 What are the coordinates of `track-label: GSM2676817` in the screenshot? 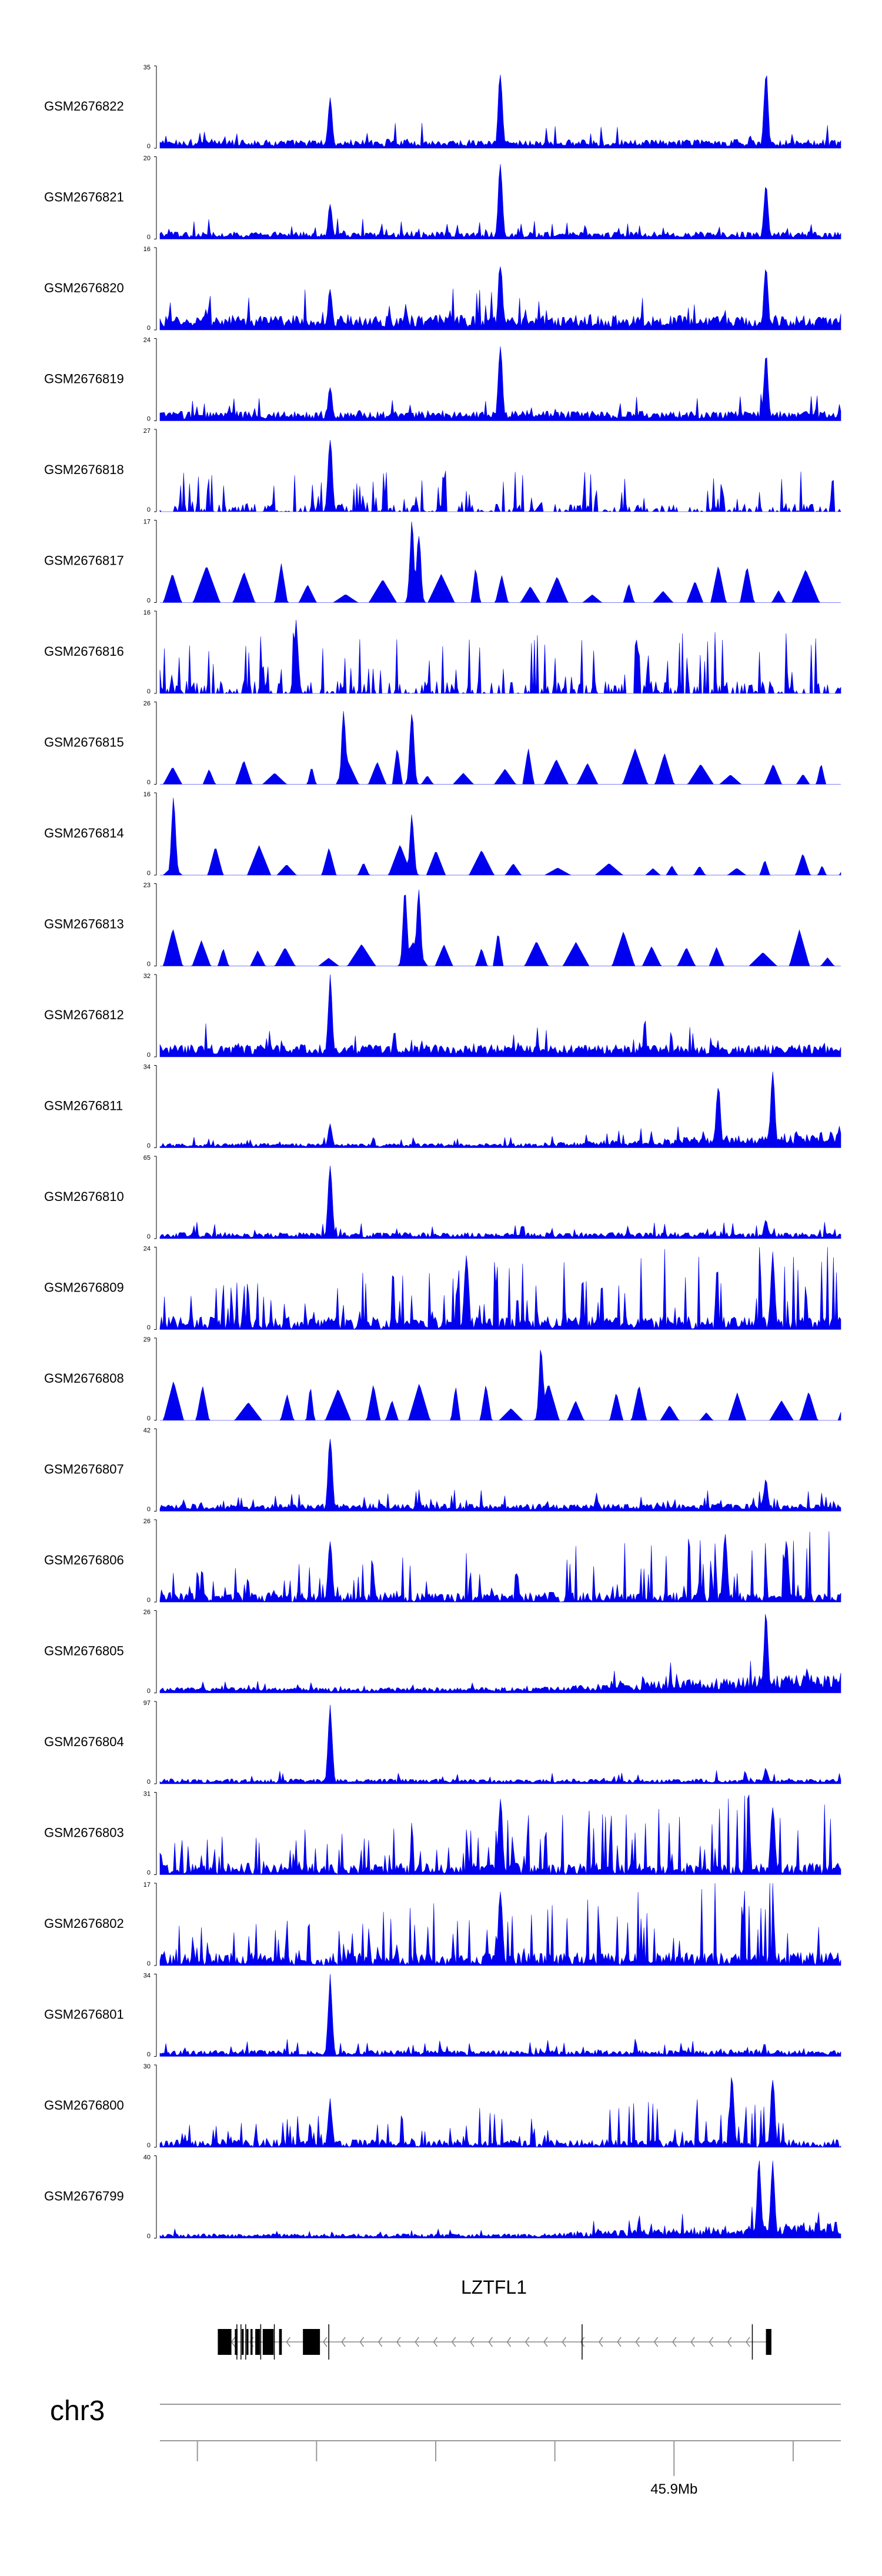 It's located at (84, 560).